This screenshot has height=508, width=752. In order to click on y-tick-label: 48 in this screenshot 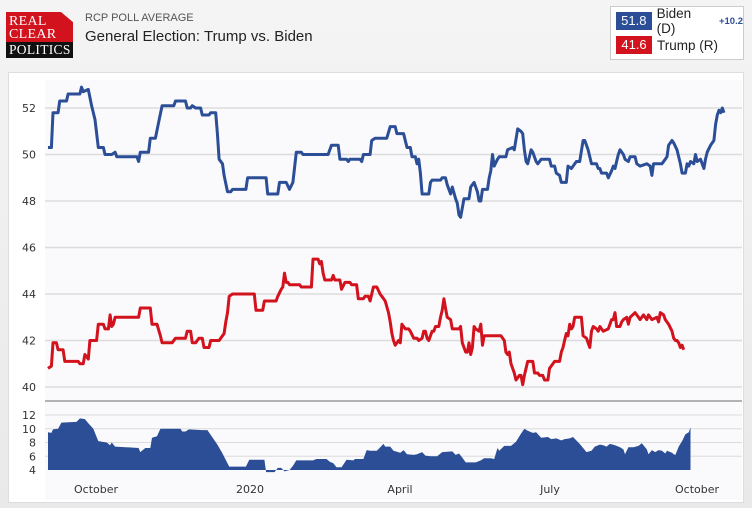, I will do `click(29, 201)`.